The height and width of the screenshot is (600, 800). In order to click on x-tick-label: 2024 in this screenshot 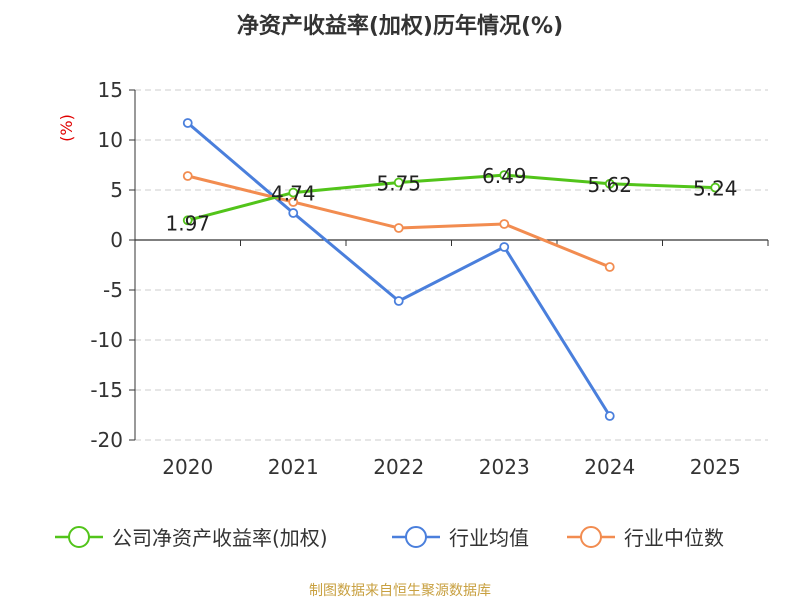, I will do `click(609, 467)`.